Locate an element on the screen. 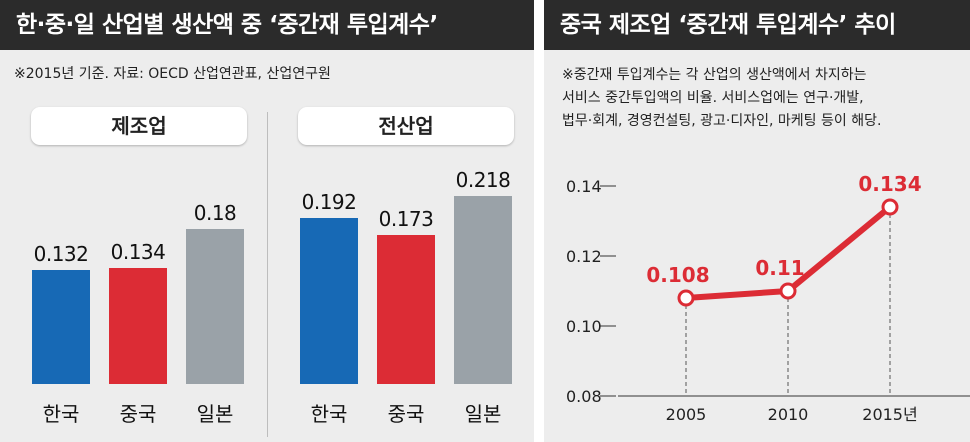 This screenshot has height=442, width=970. bar-value-label: 0.18 is located at coordinates (215, 212).